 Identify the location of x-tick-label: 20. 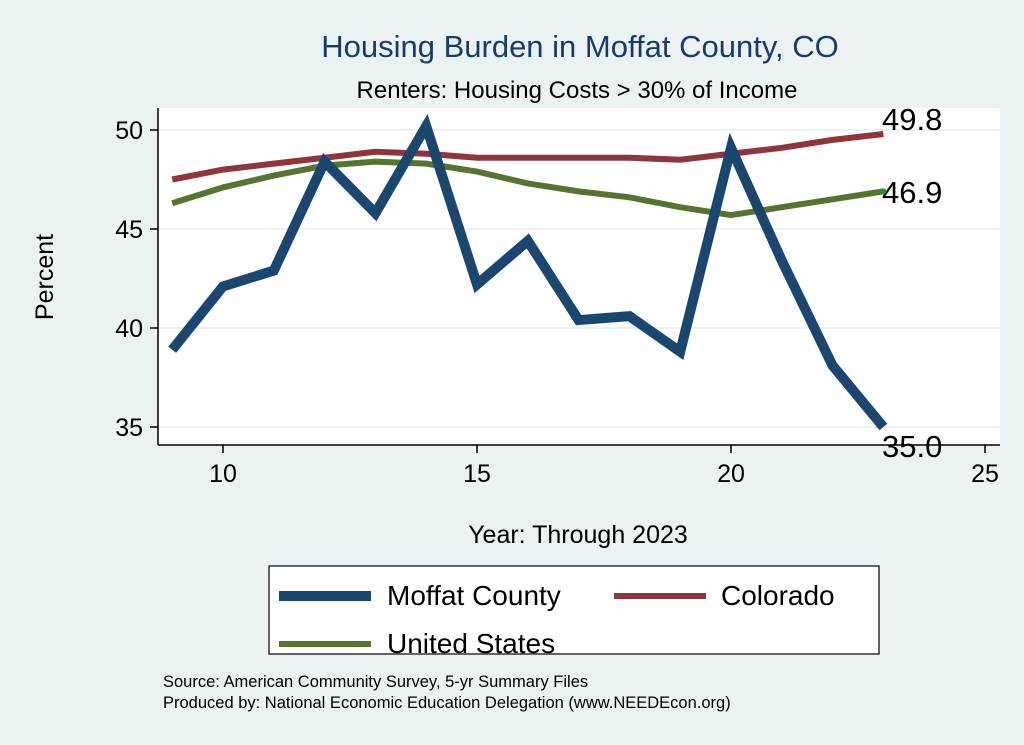
(731, 474).